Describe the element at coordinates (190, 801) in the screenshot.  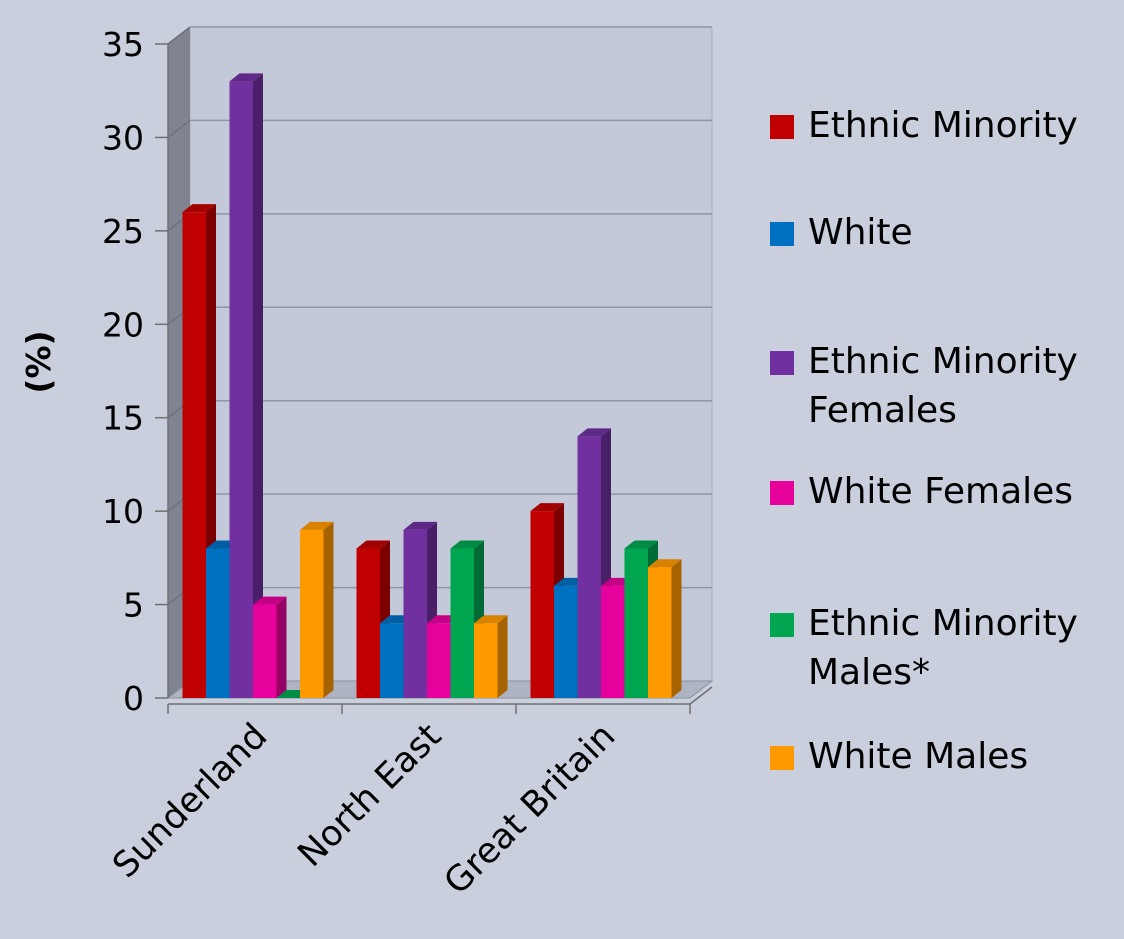
I see `category-label: Sunderland` at that location.